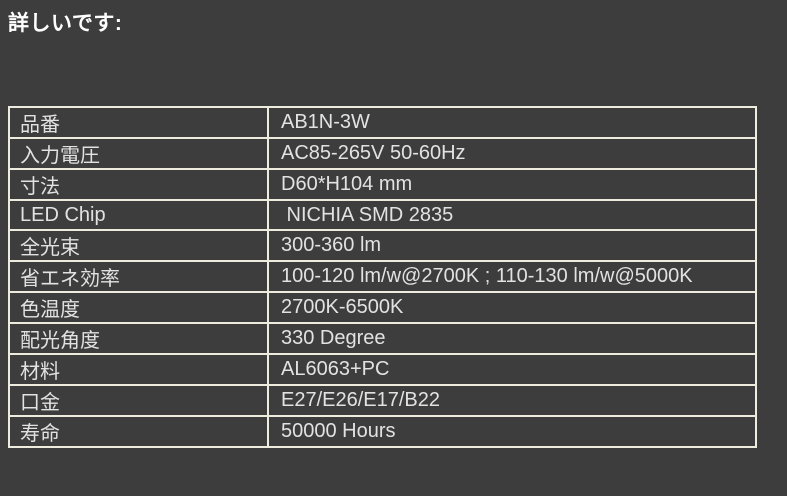 This screenshot has width=787, height=496. What do you see at coordinates (512, 369) in the screenshot?
I see `spec-value: AL6063+PC` at bounding box center [512, 369].